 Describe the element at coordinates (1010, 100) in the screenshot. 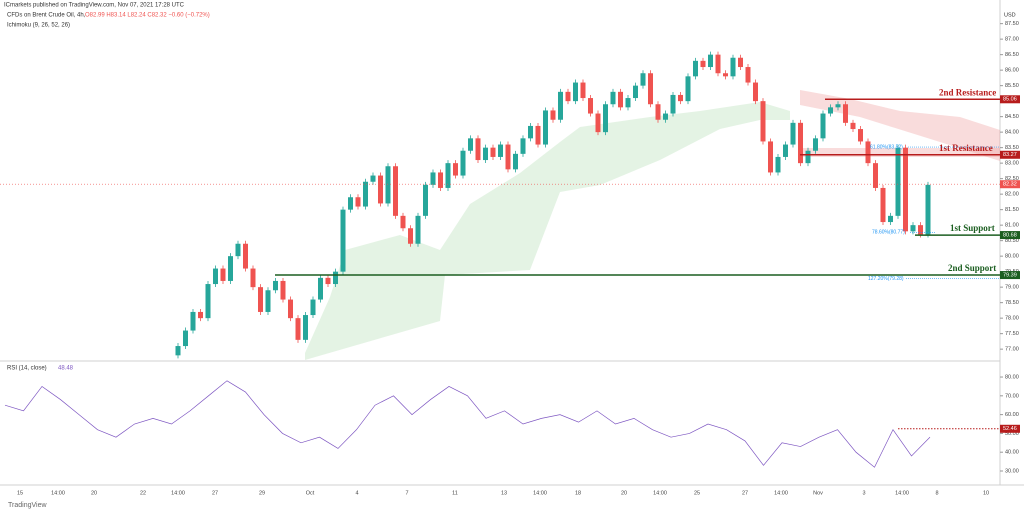

I see `level-tag-label: 85.06` at that location.